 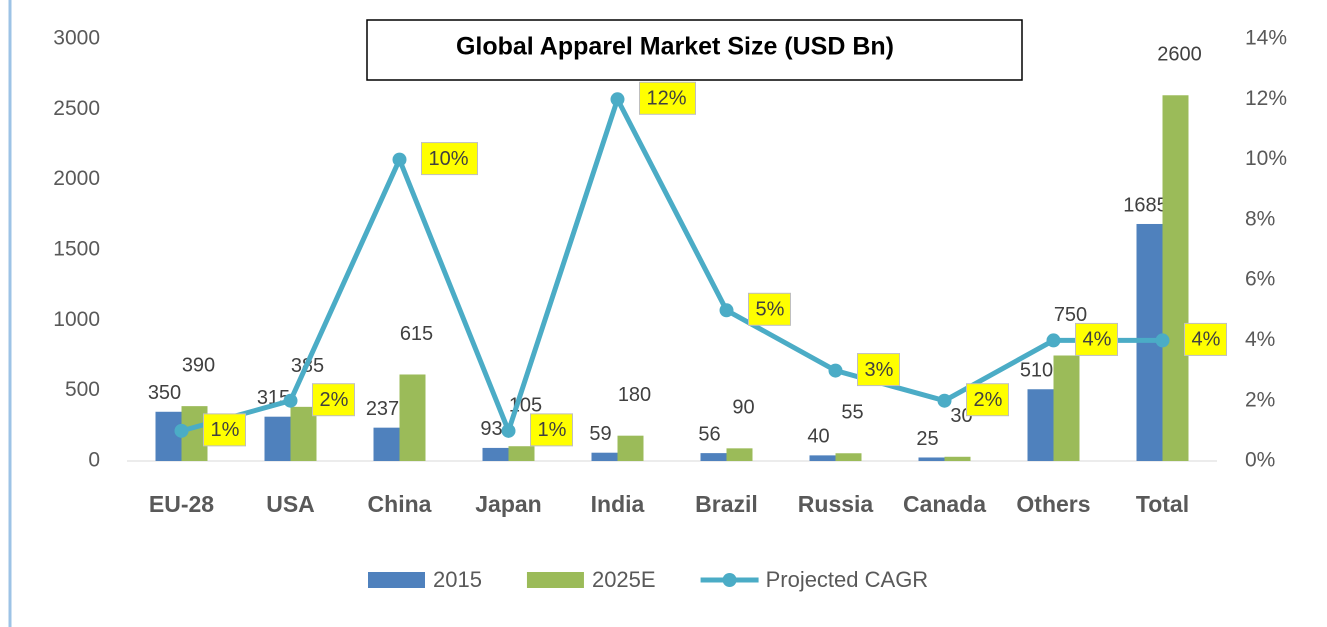 I want to click on bar-value-label: 510, so click(x=1036, y=371).